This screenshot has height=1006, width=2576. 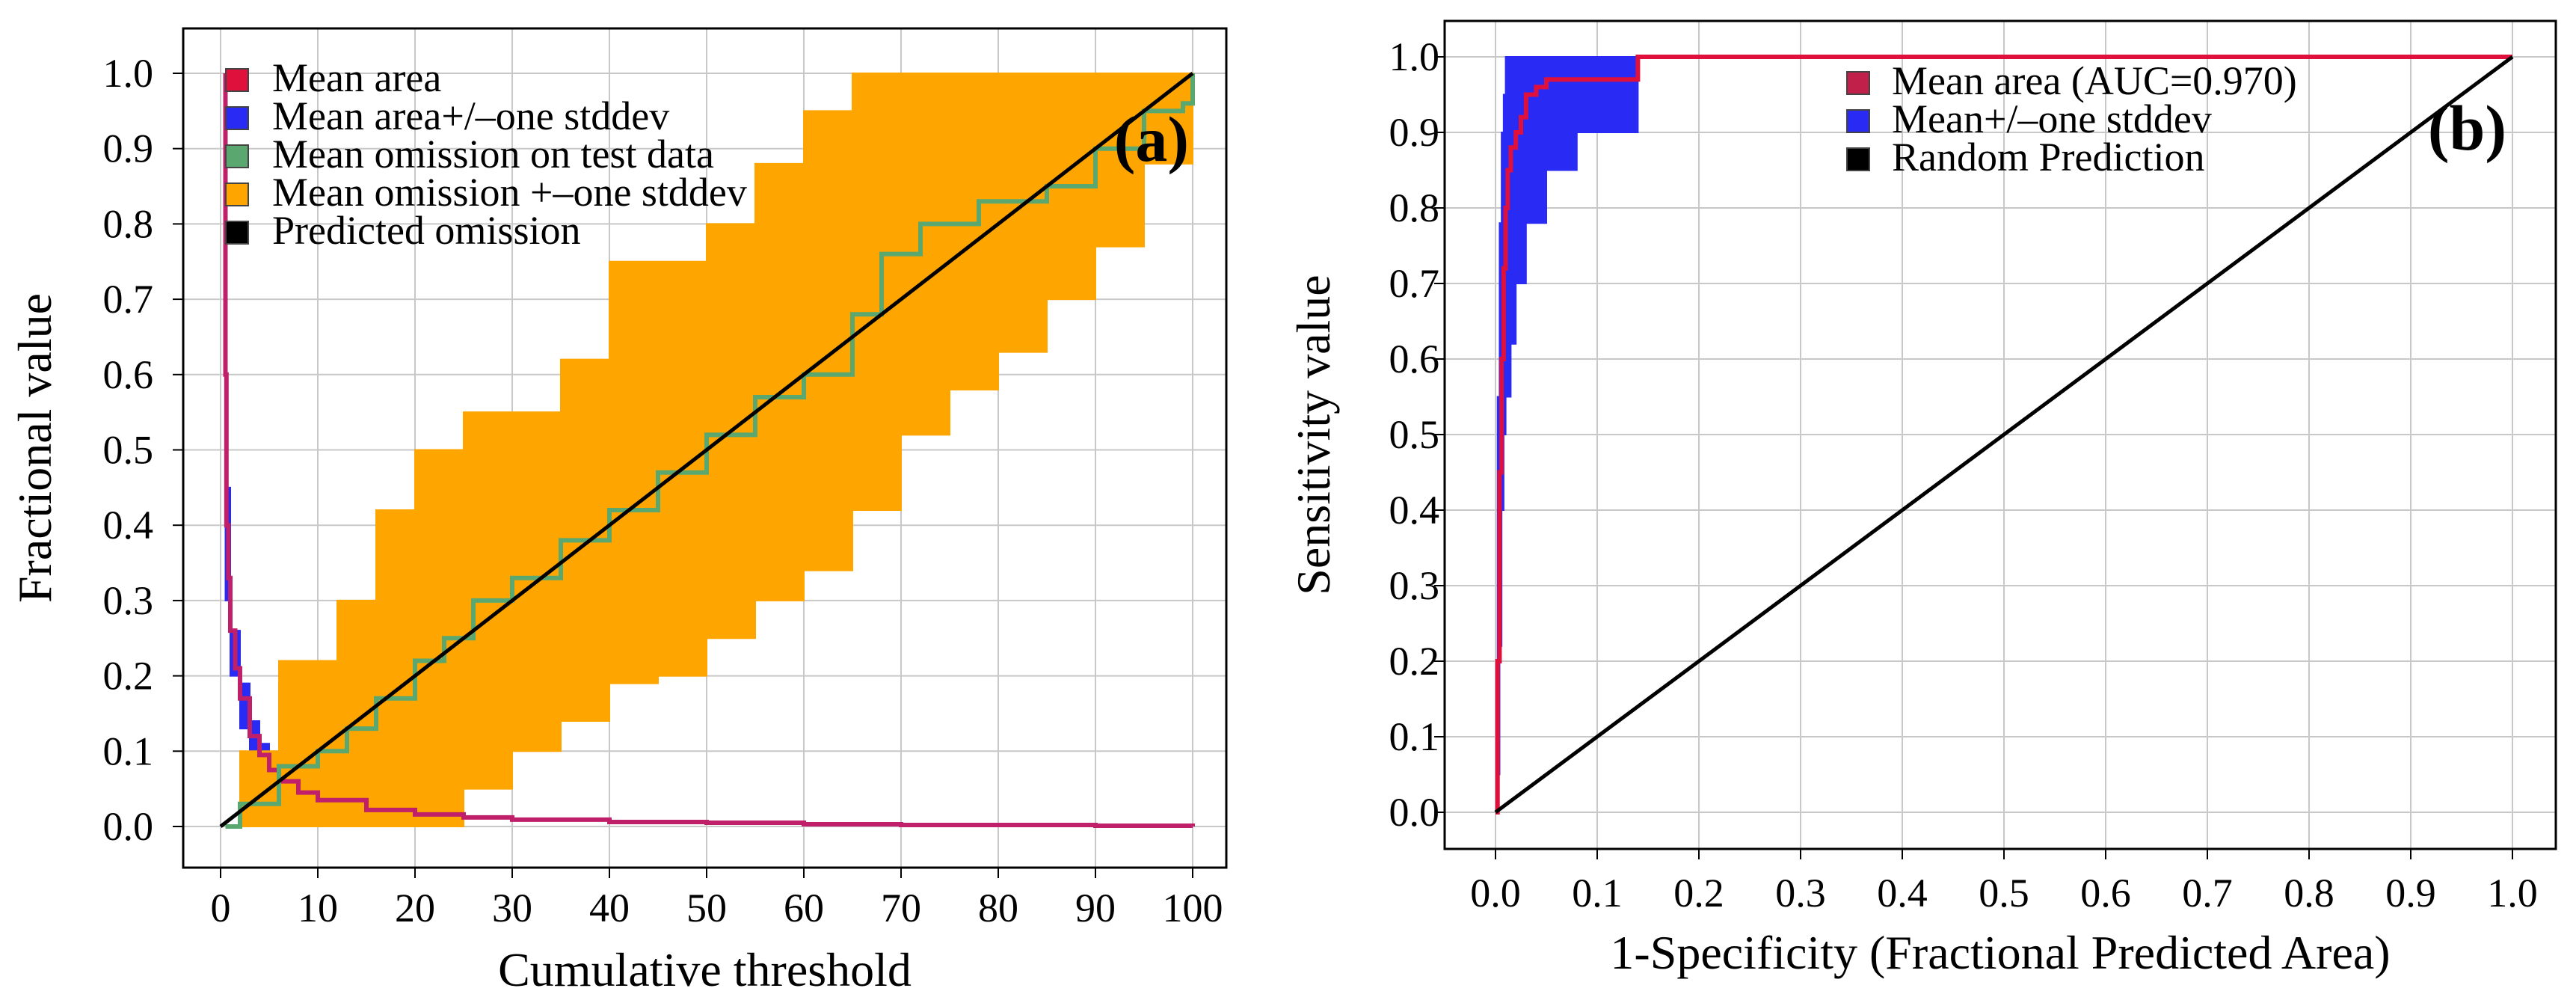 What do you see at coordinates (1567, 434) in the screenshot?
I see `band-mean-one-stddev` at bounding box center [1567, 434].